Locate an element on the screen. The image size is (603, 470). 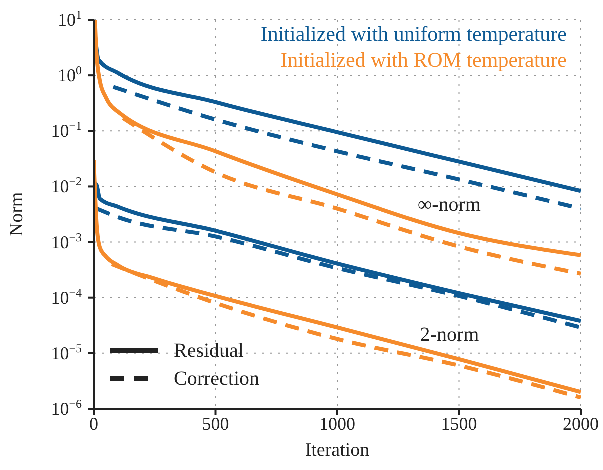
y-tick-label: 10$^{−5}$ is located at coordinates (66, 352).